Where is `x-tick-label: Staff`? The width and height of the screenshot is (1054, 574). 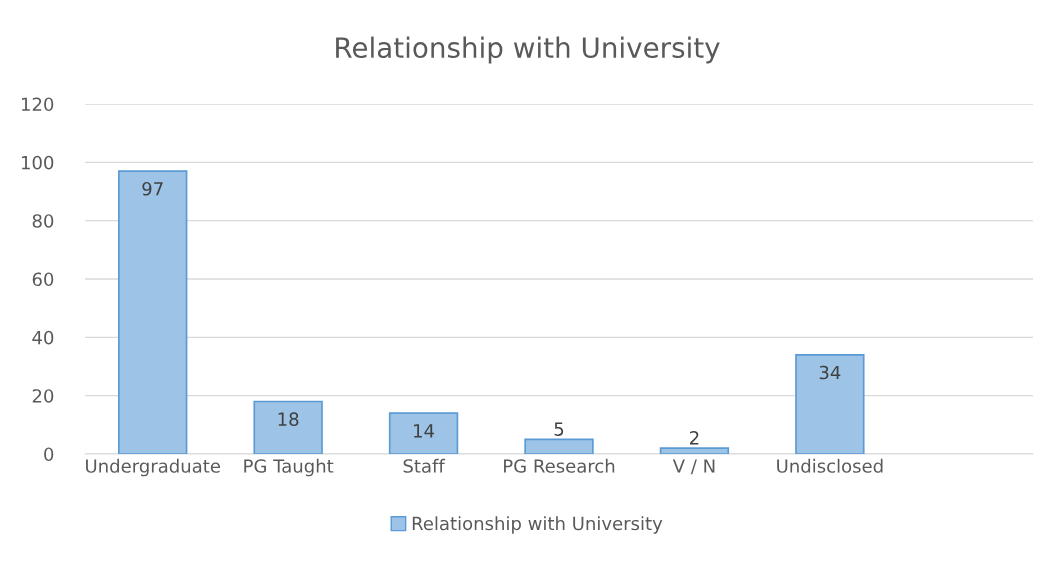
x-tick-label: Staff is located at coordinates (424, 465).